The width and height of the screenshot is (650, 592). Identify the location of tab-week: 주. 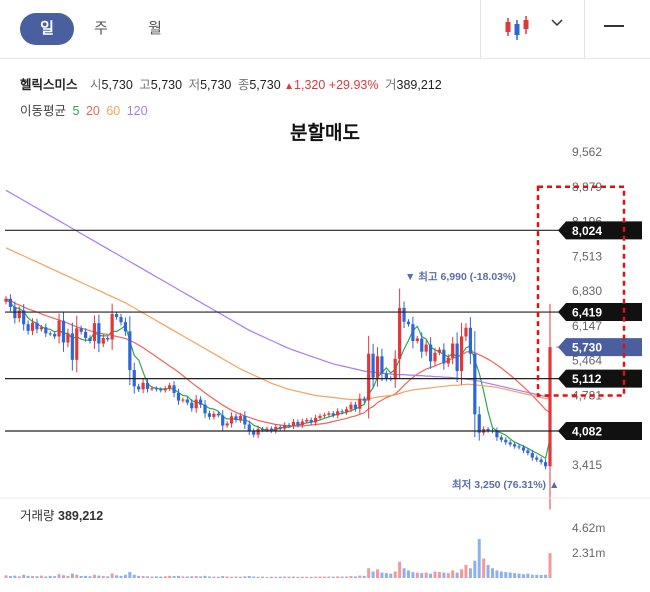
(101, 28).